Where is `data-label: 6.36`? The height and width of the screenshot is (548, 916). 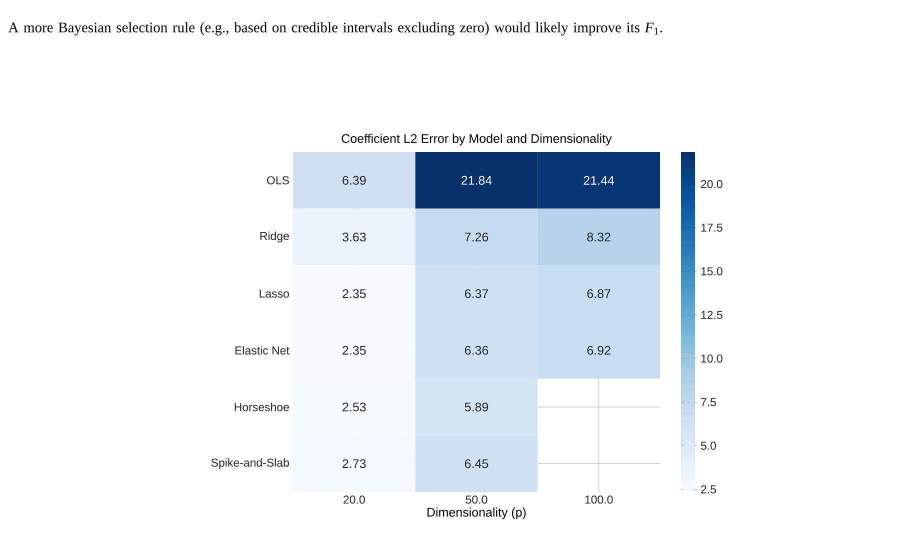 data-label: 6.36 is located at coordinates (476, 350).